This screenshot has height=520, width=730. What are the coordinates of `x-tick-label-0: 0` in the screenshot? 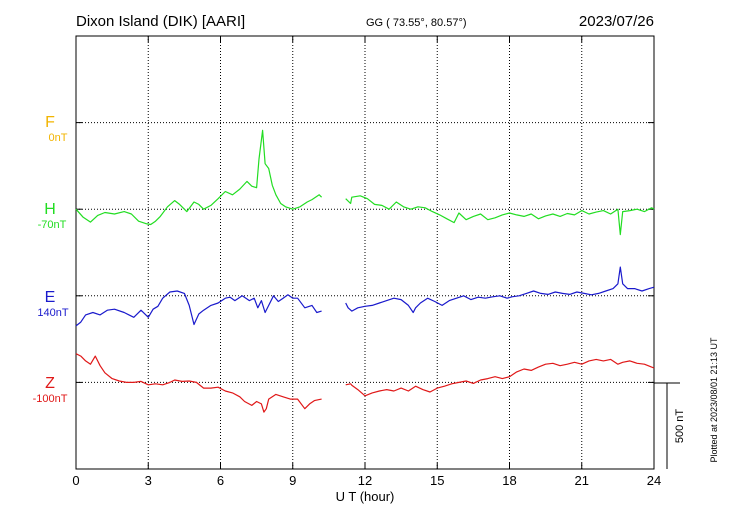 It's located at (75, 480).